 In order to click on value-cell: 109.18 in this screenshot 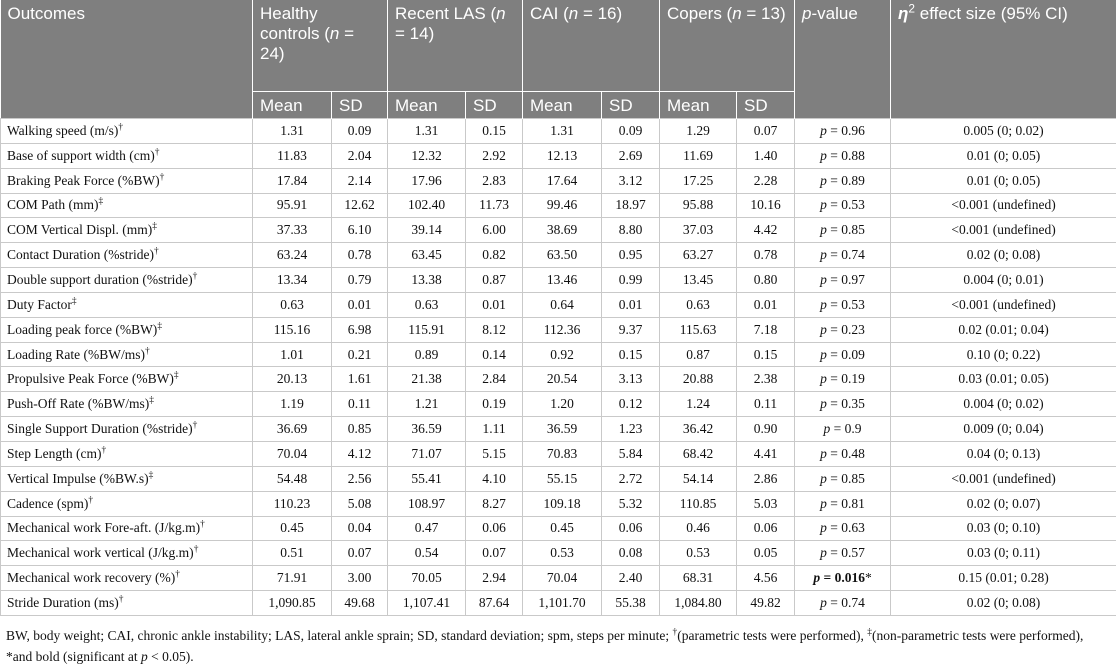, I will do `click(562, 503)`.